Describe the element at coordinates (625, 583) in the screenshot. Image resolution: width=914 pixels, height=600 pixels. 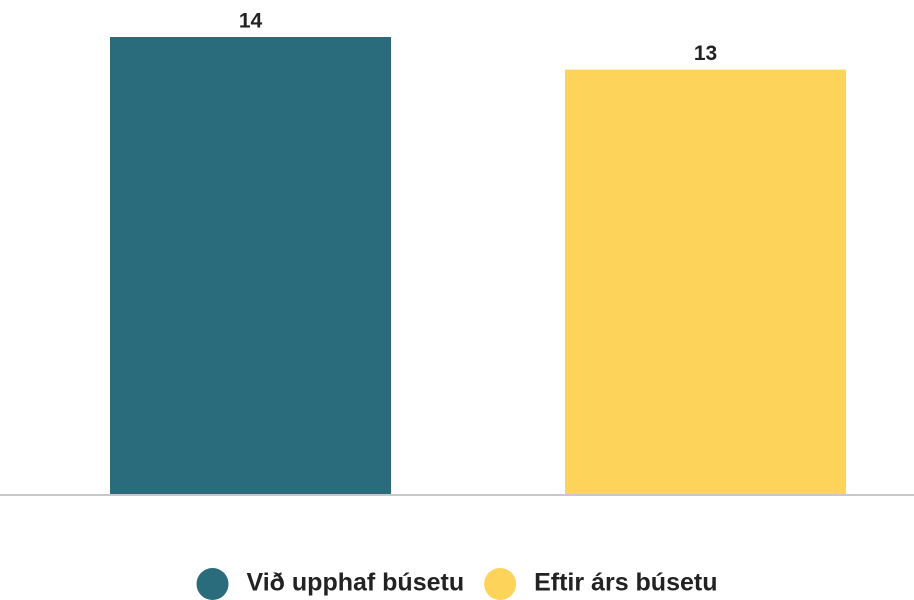
I see `legend-label: Eftir árs búsetu` at that location.